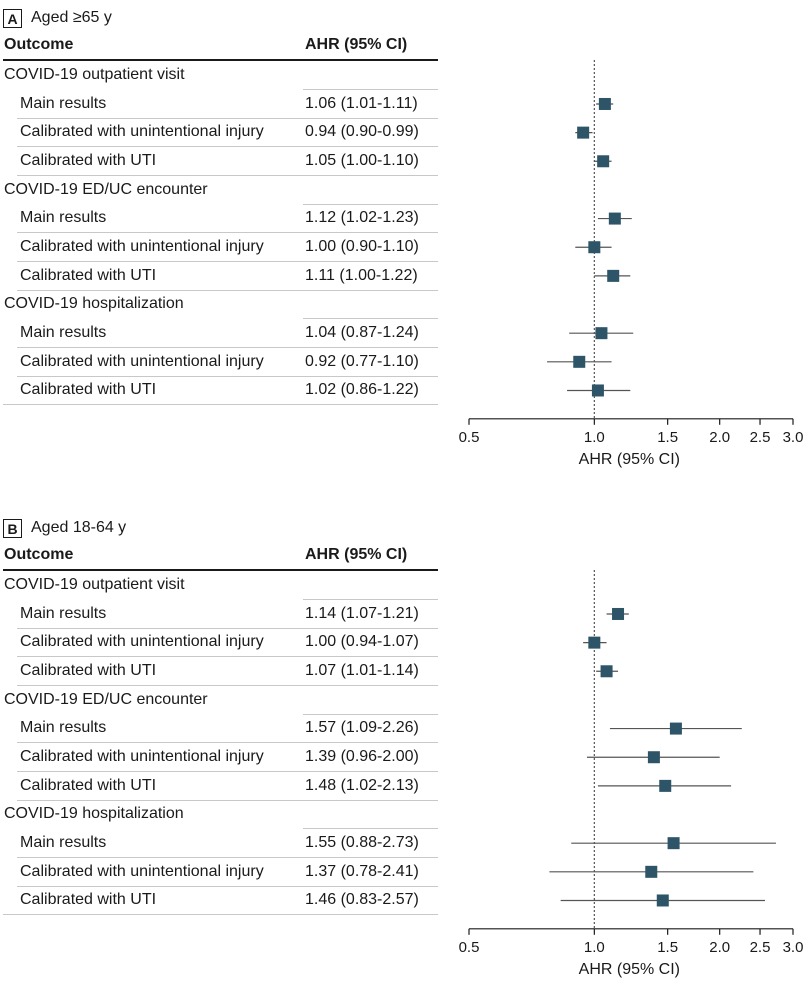 This screenshot has height=984, width=810. Describe the element at coordinates (362, 218) in the screenshot. I see `ahr-value: 1.12 (1.02-1.23)` at that location.